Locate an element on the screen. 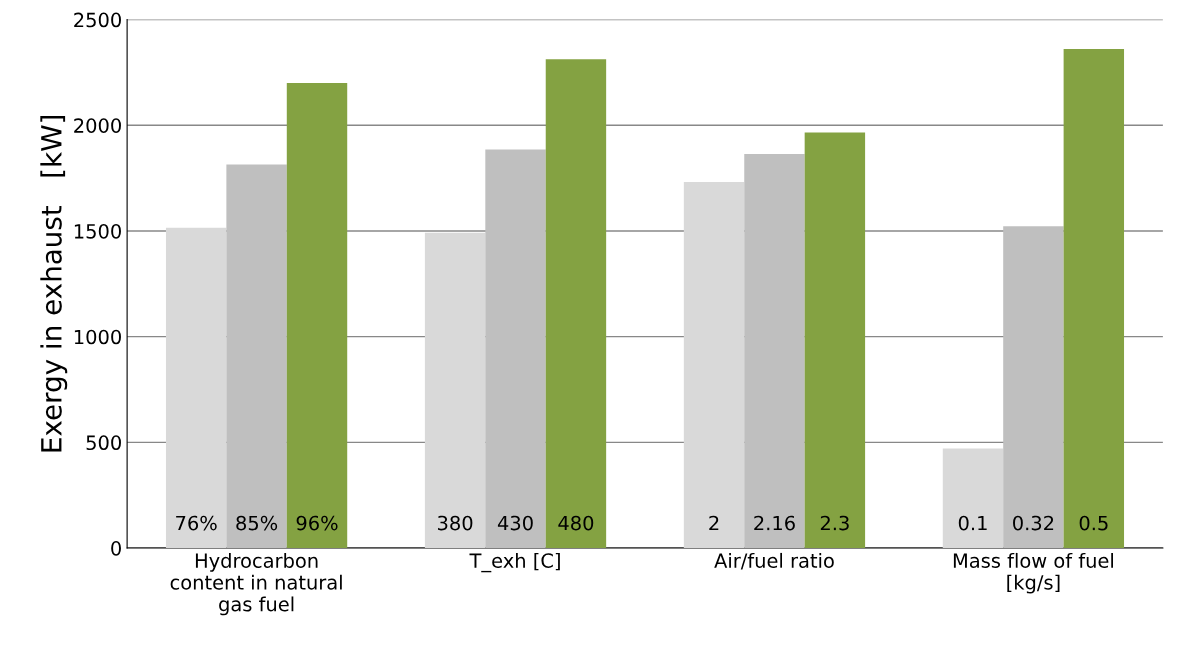 The height and width of the screenshot is (654, 1177). y-tick-label: 1000 is located at coordinates (97, 337).